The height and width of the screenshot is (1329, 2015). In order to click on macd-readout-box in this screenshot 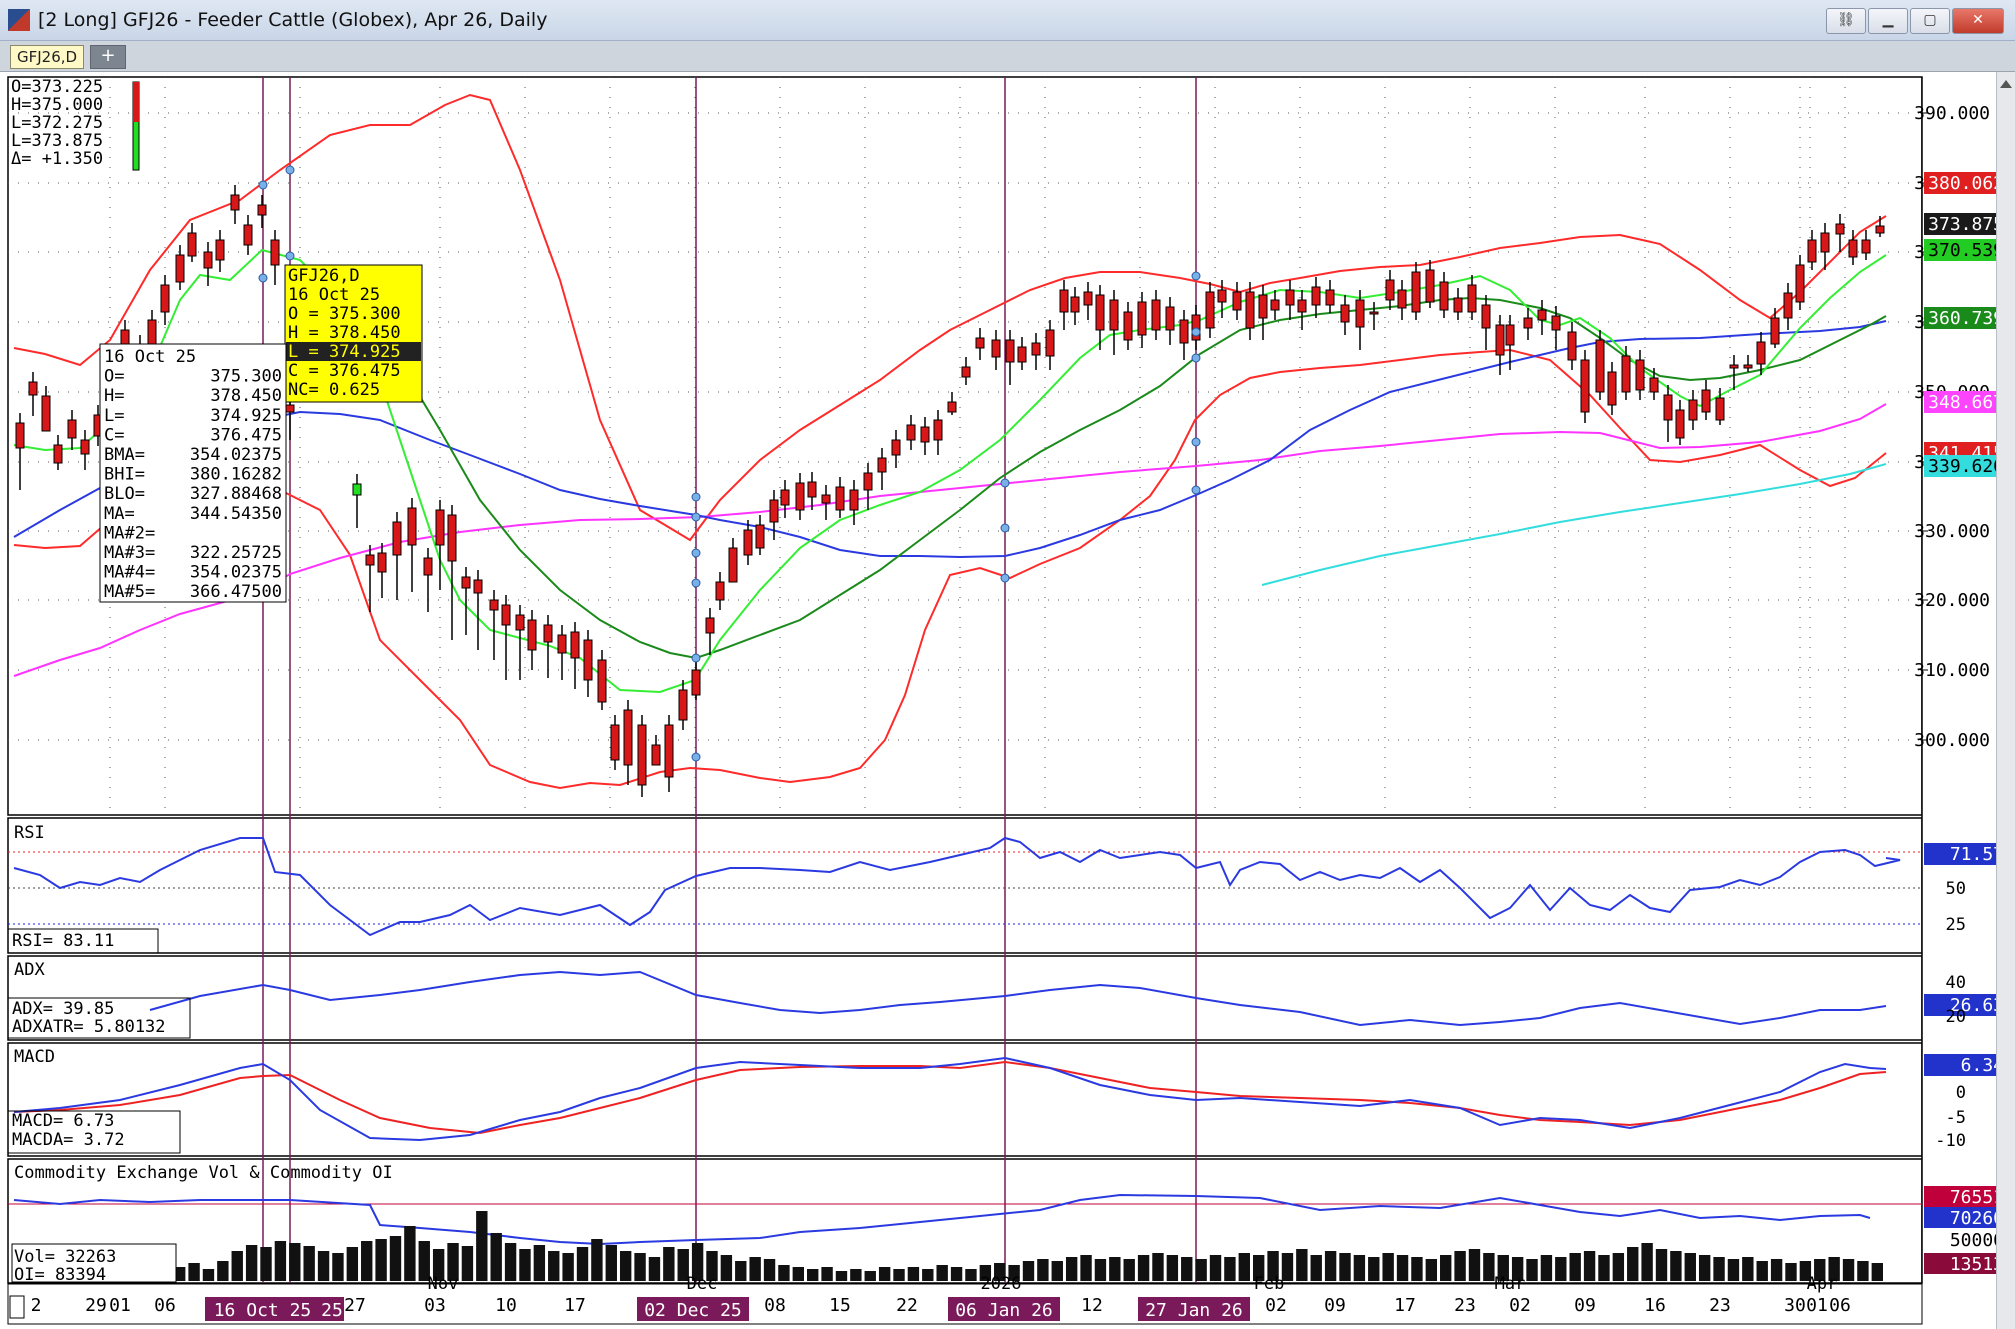, I will do `click(94, 1132)`.